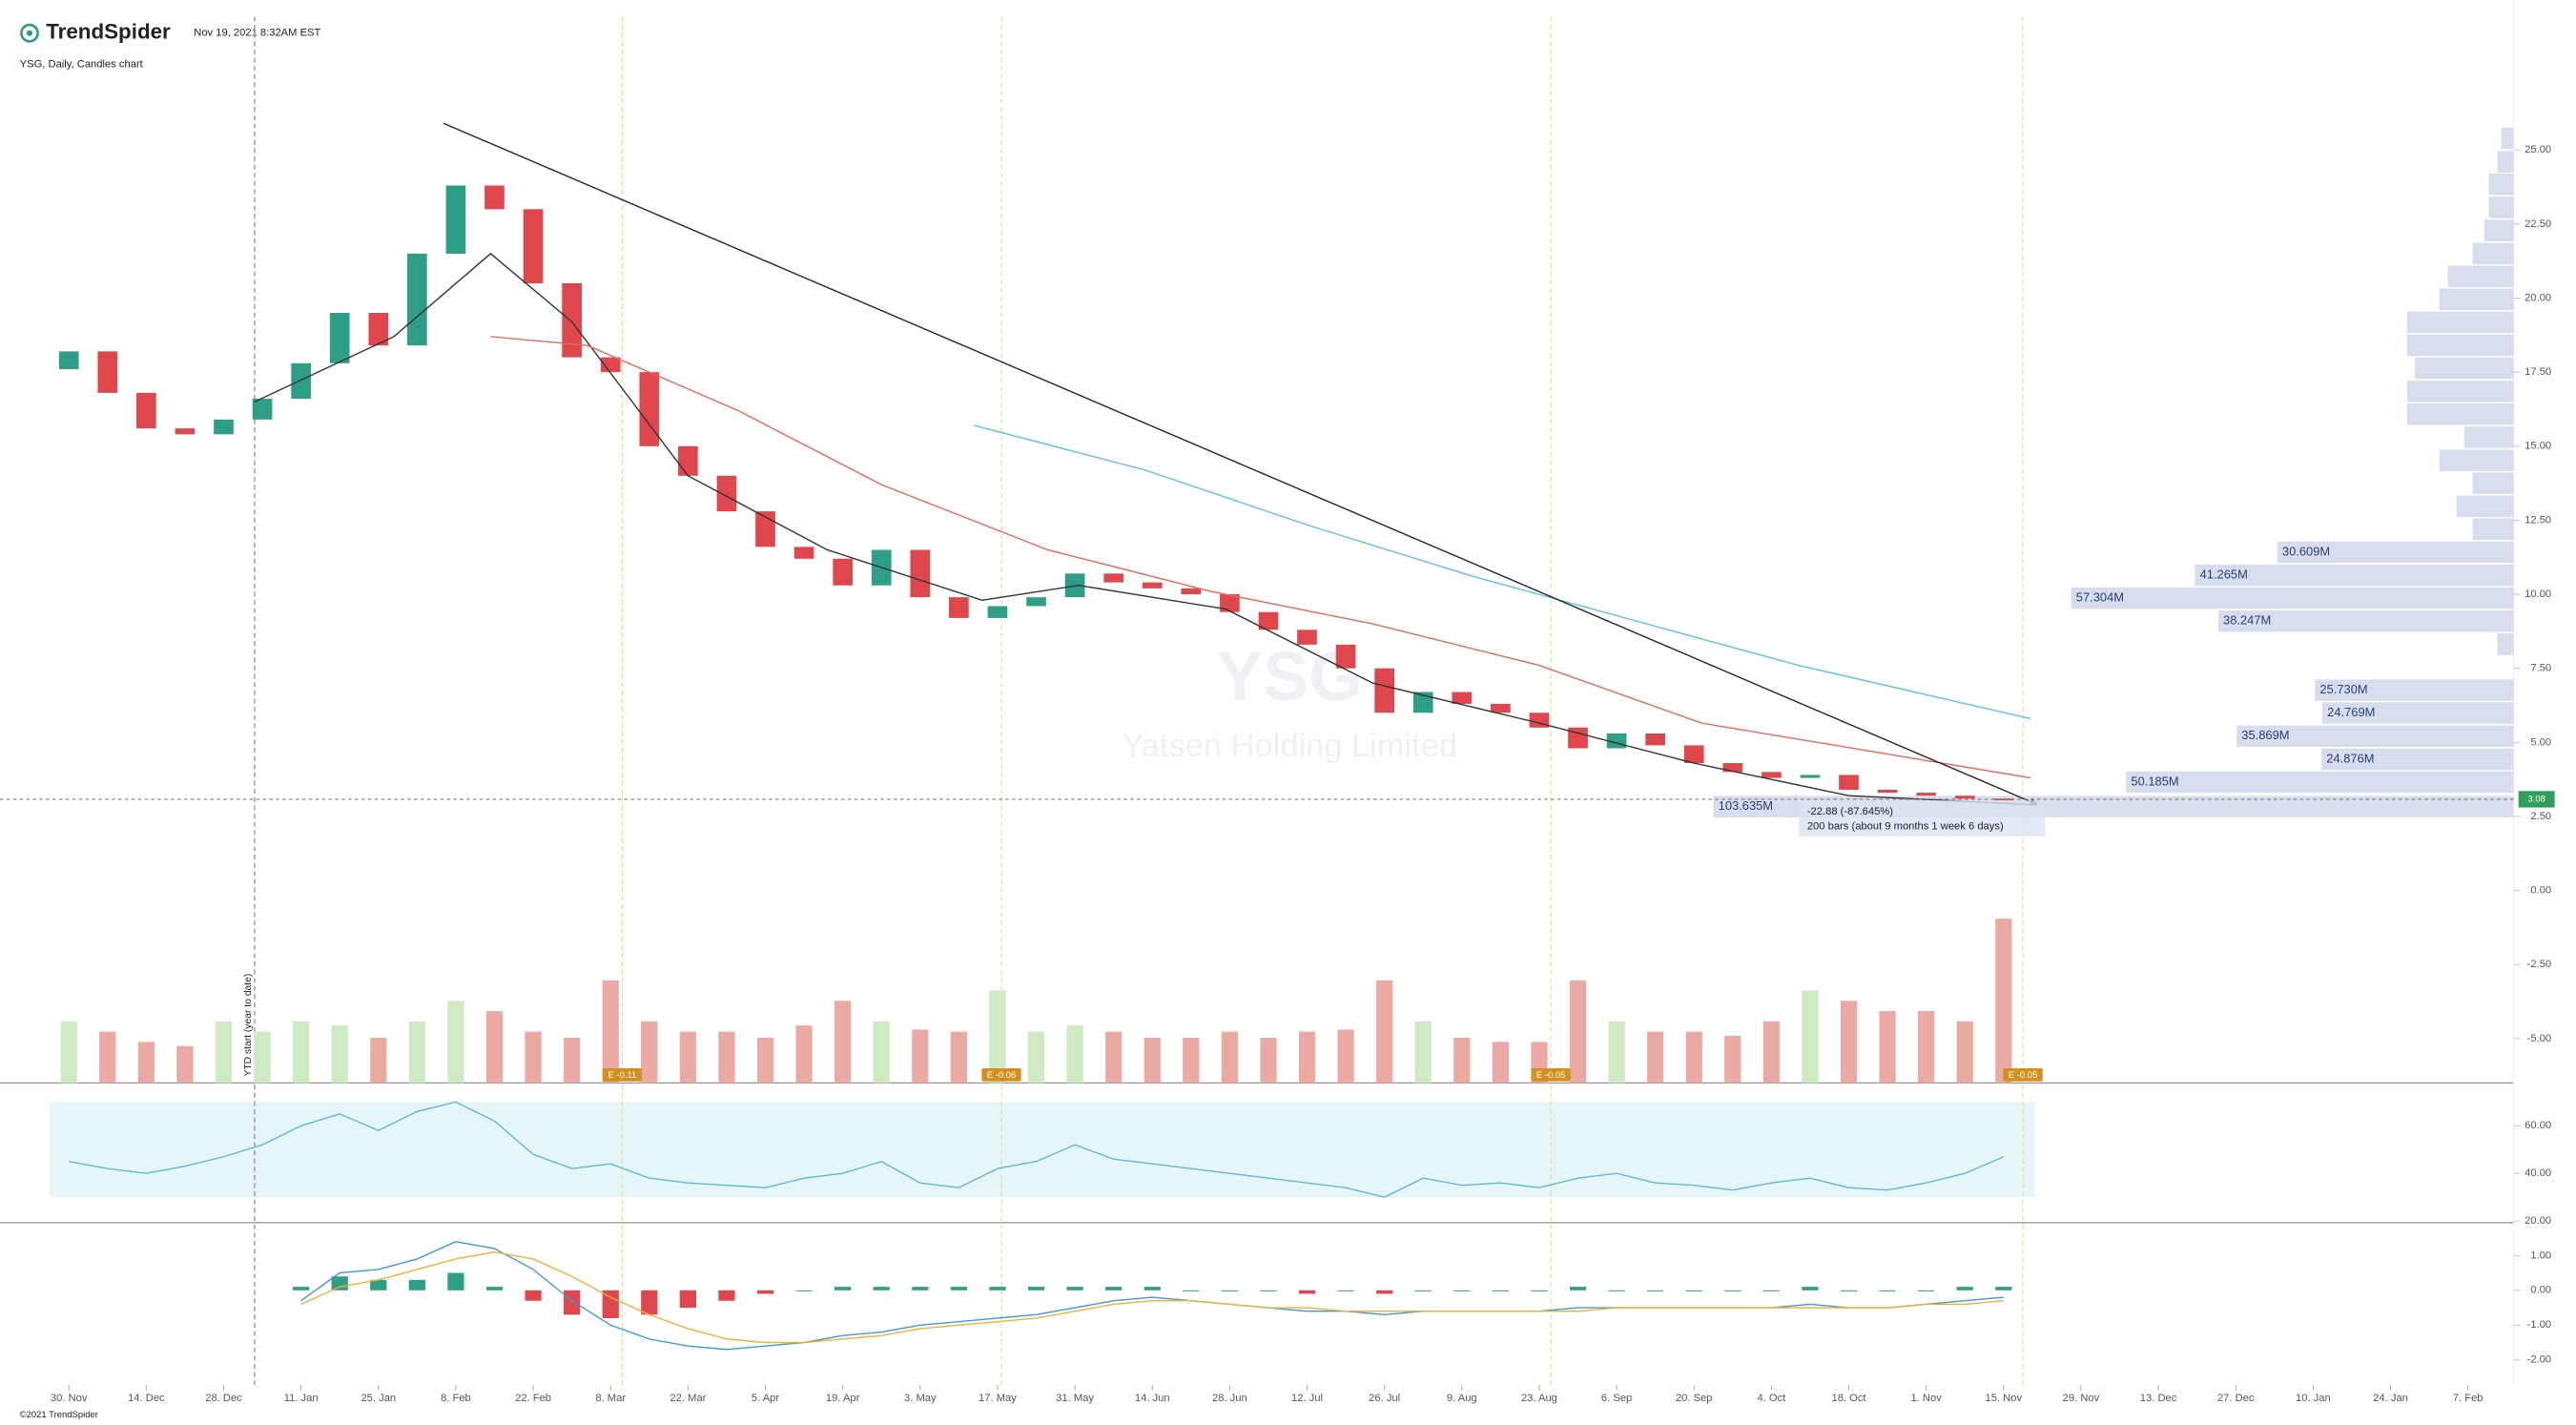 Image resolution: width=2576 pixels, height=1425 pixels. What do you see at coordinates (610, 1398) in the screenshot?
I see `x-tick-label: 8. Mar` at bounding box center [610, 1398].